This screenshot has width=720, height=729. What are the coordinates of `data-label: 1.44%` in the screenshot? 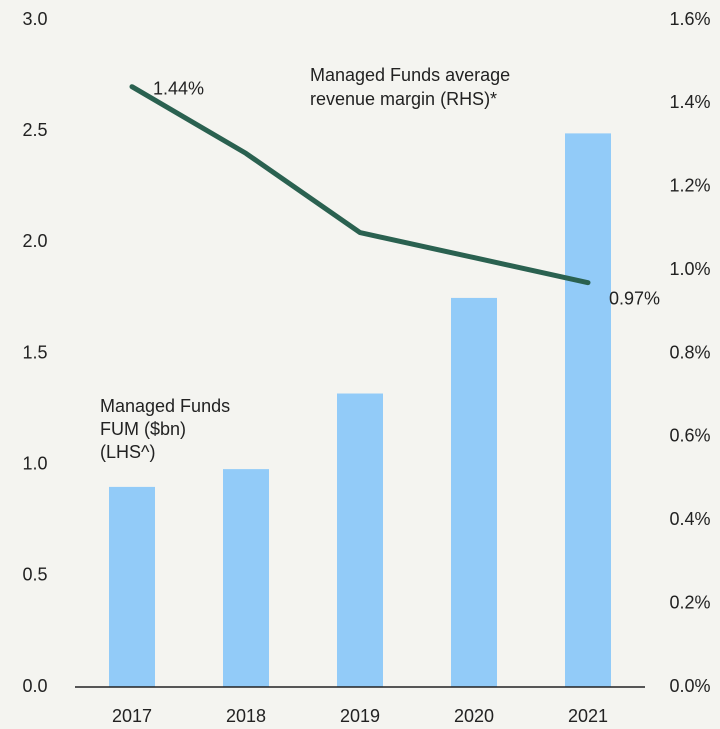 It's located at (178, 88).